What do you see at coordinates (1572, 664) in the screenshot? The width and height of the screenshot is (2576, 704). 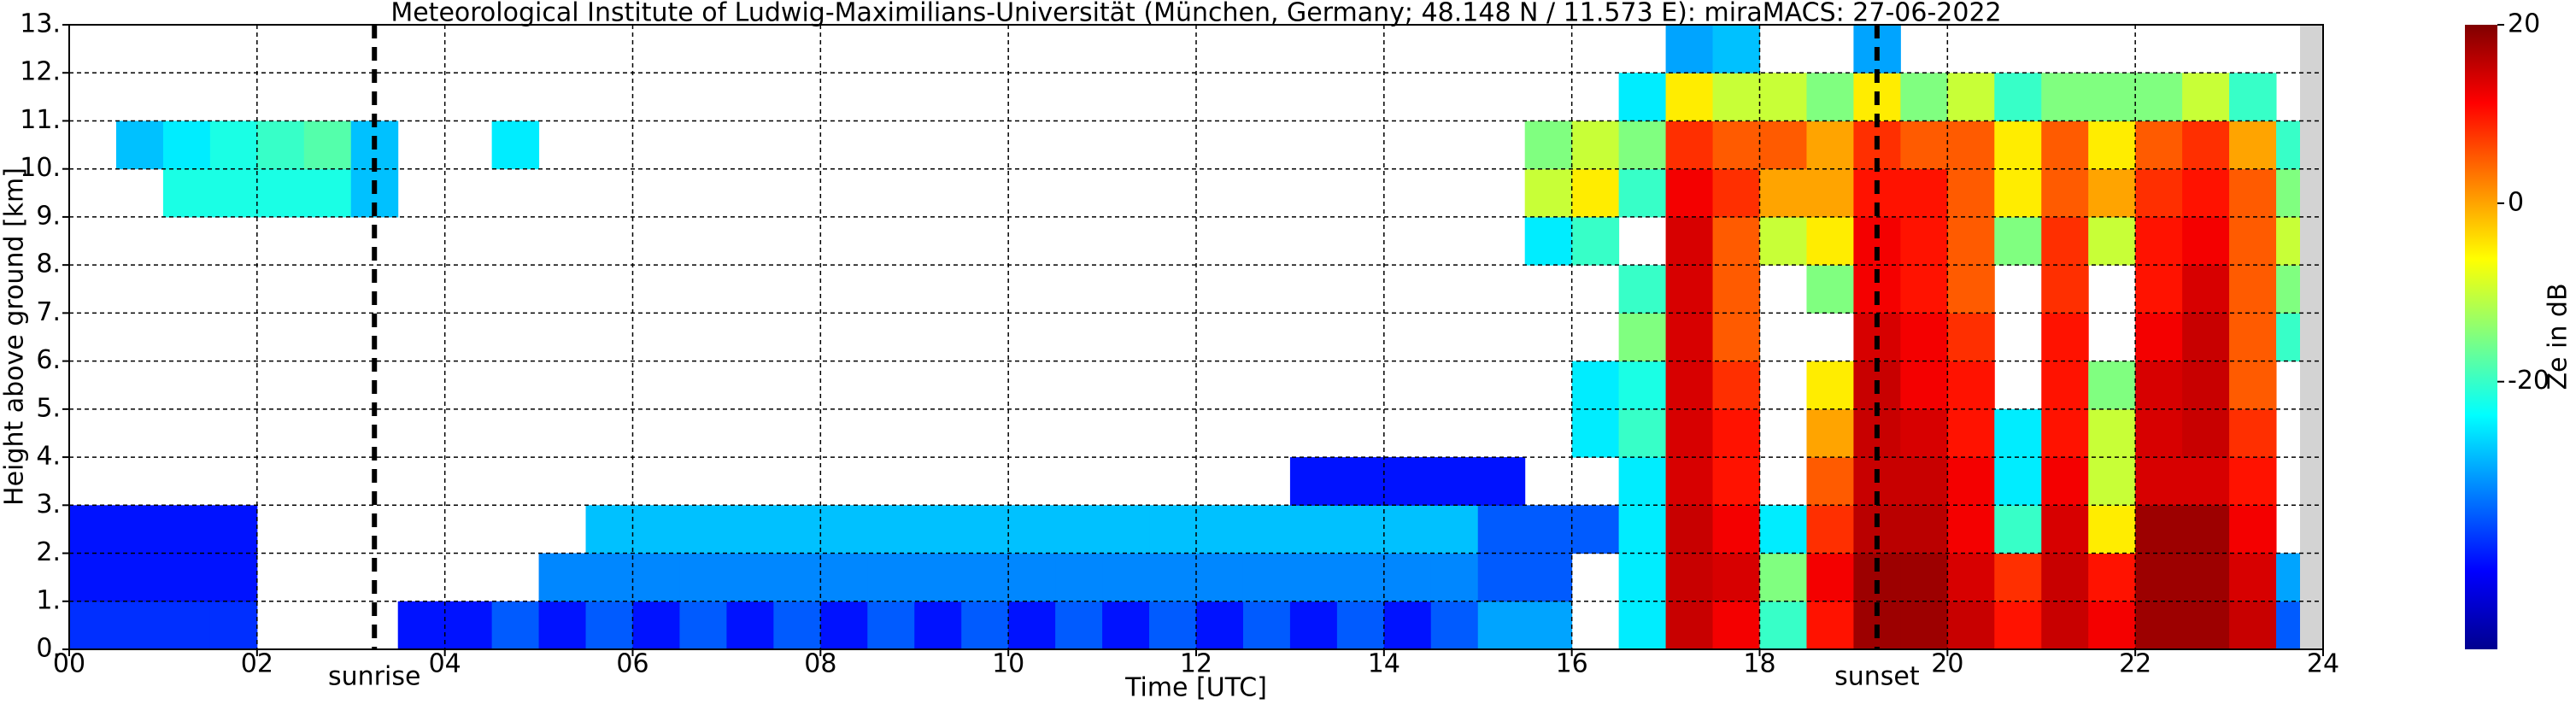 I see `x-tick-label: 16` at bounding box center [1572, 664].